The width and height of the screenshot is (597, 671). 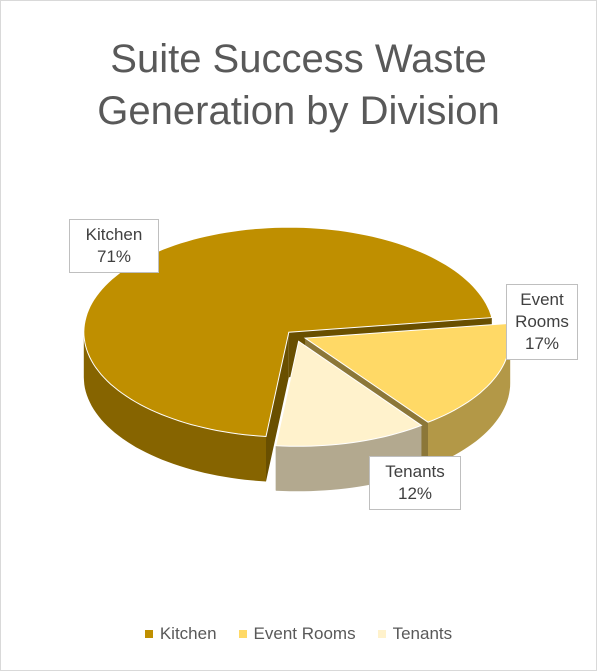 What do you see at coordinates (349, 393) in the screenshot?
I see `slice` at bounding box center [349, 393].